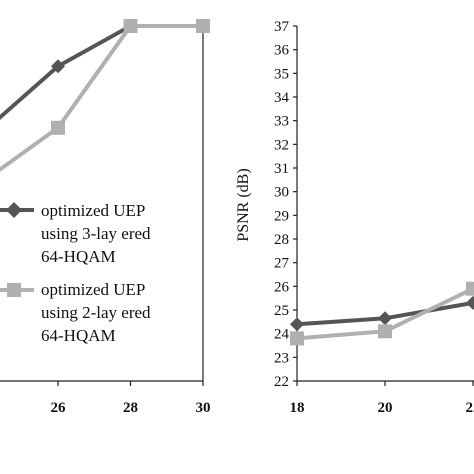  What do you see at coordinates (281, 311) in the screenshot?
I see `right-y-tick-label: 25` at bounding box center [281, 311].